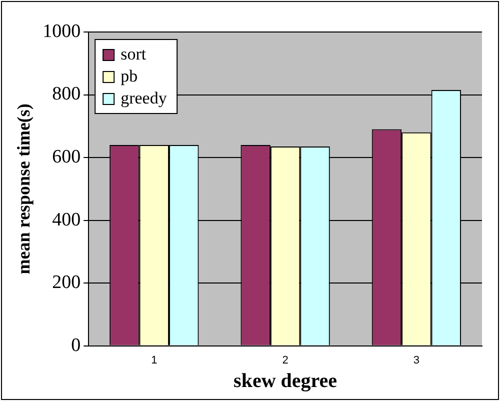 The height and width of the screenshot is (401, 500). What do you see at coordinates (66, 283) in the screenshot?
I see `y-tick-label: 200` at bounding box center [66, 283].